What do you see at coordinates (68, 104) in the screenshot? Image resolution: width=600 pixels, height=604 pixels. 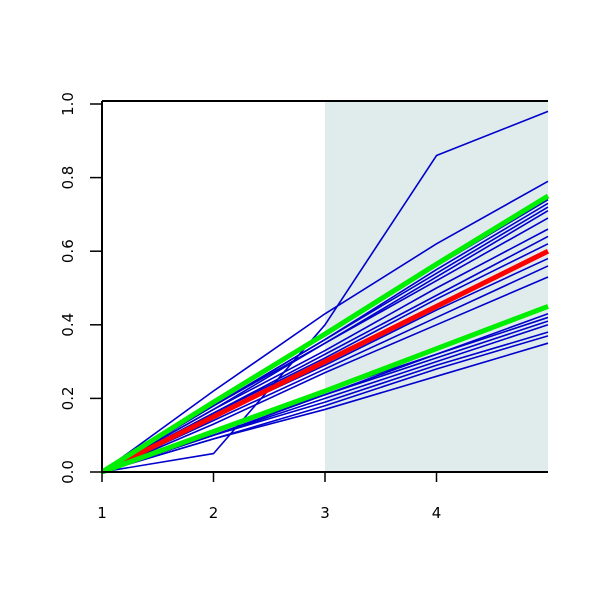 I see `y-tick-label: 1.0` at bounding box center [68, 104].